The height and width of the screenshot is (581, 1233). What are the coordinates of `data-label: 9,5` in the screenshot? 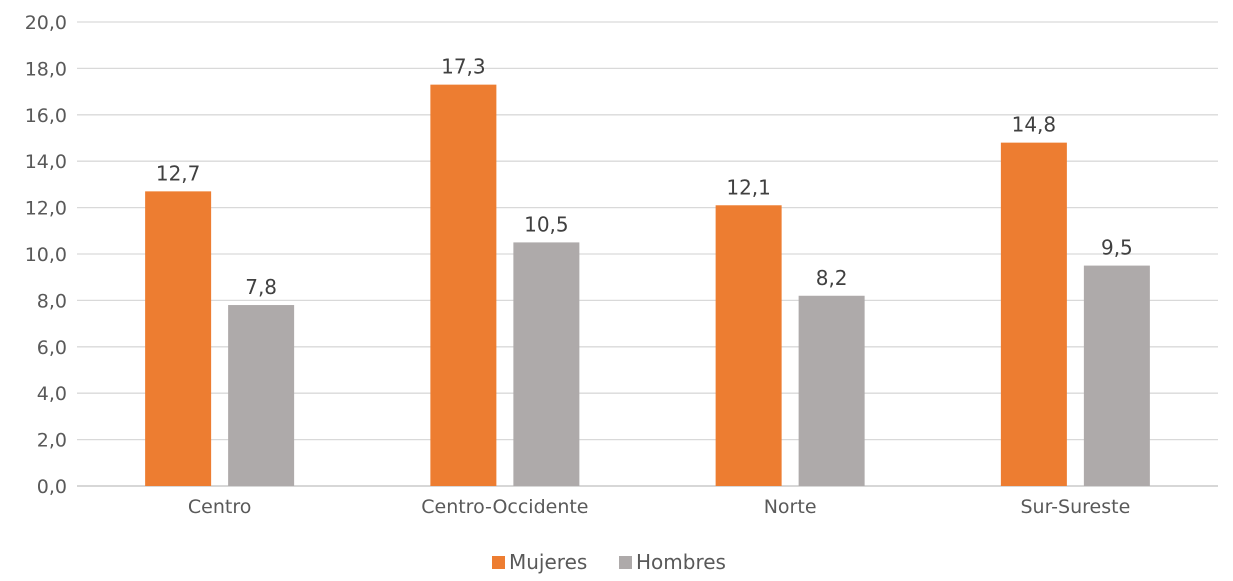 It's located at (1117, 248).